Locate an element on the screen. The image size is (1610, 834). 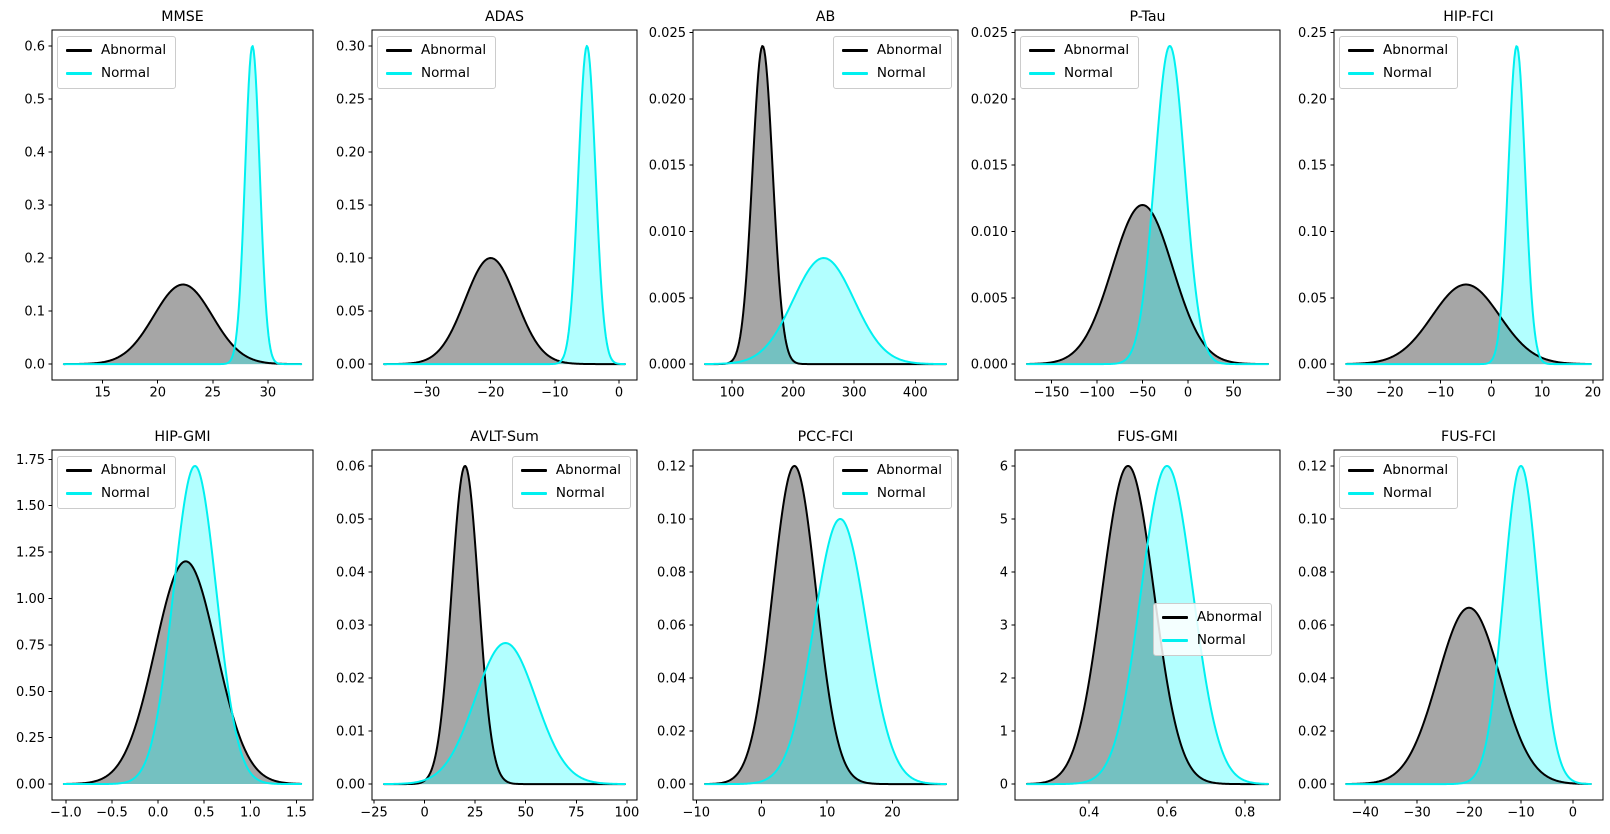
y-tick-label: 0.03 is located at coordinates (350, 626).